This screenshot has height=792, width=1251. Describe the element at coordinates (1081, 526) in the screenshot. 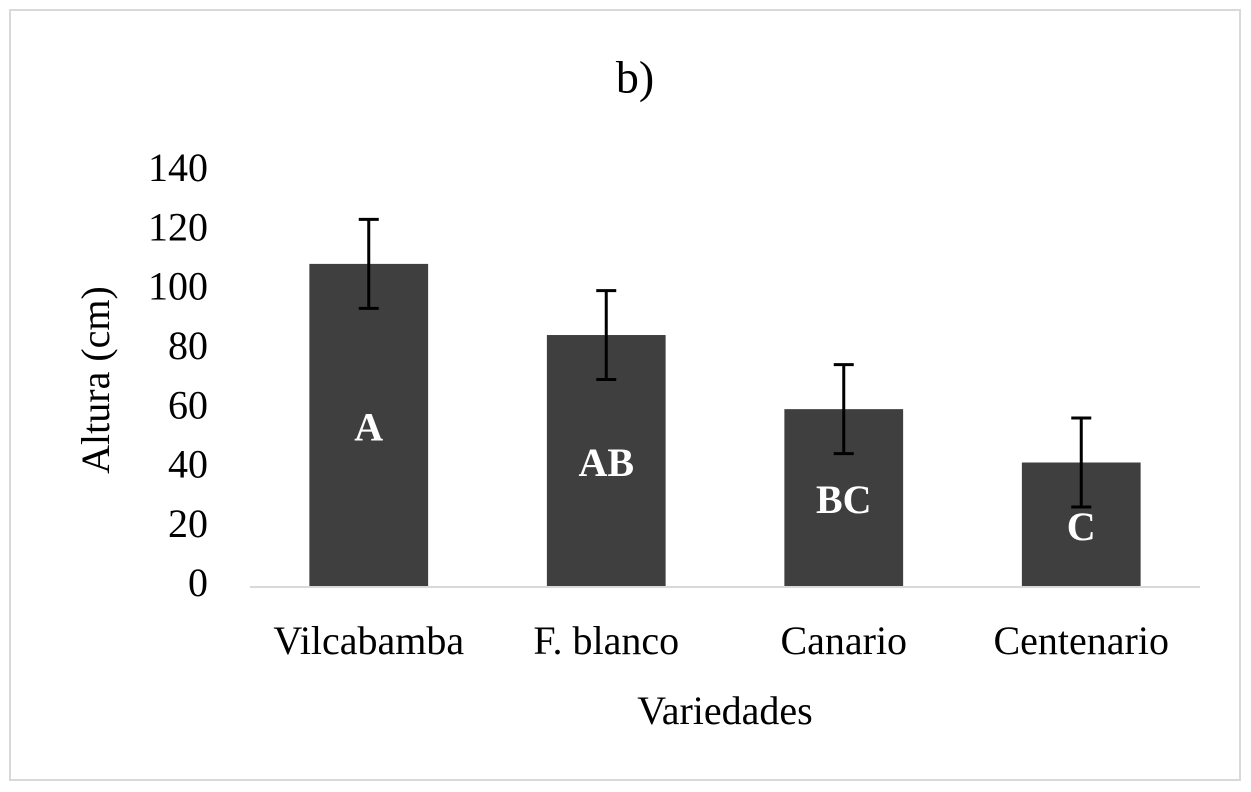

I see `bar-letter: C` at that location.